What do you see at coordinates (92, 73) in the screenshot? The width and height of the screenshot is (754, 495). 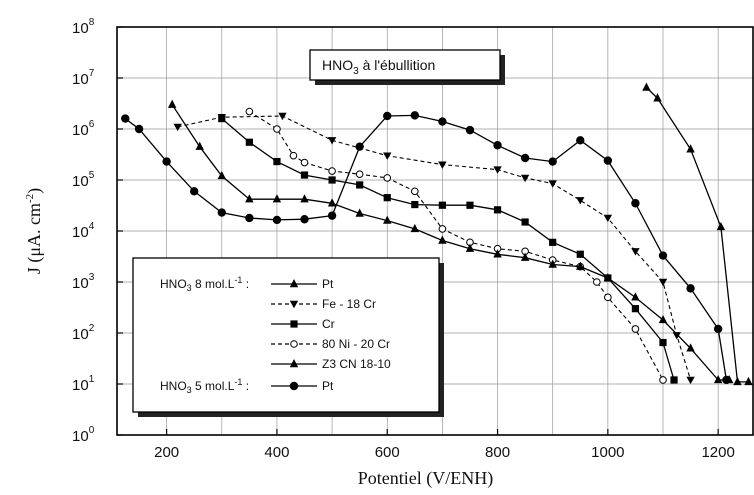 I see `y-tick-exp: 7` at bounding box center [92, 73].